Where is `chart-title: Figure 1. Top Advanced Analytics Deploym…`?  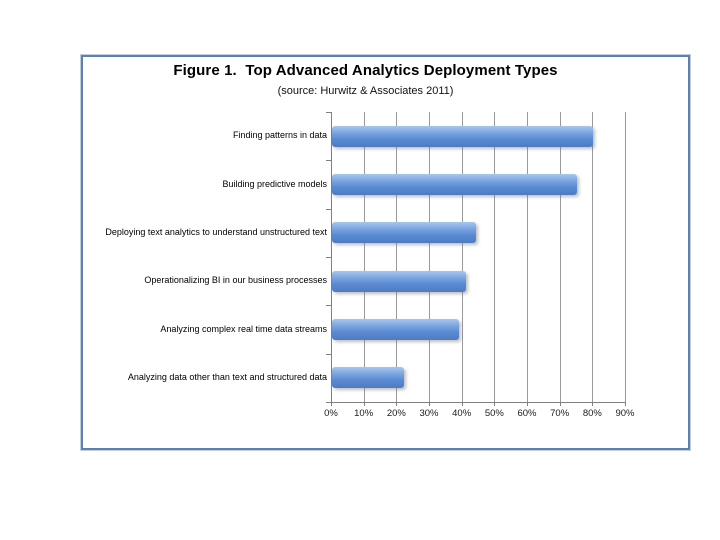 chart-title: Figure 1. Top Advanced Analytics Deploym… is located at coordinates (365, 70).